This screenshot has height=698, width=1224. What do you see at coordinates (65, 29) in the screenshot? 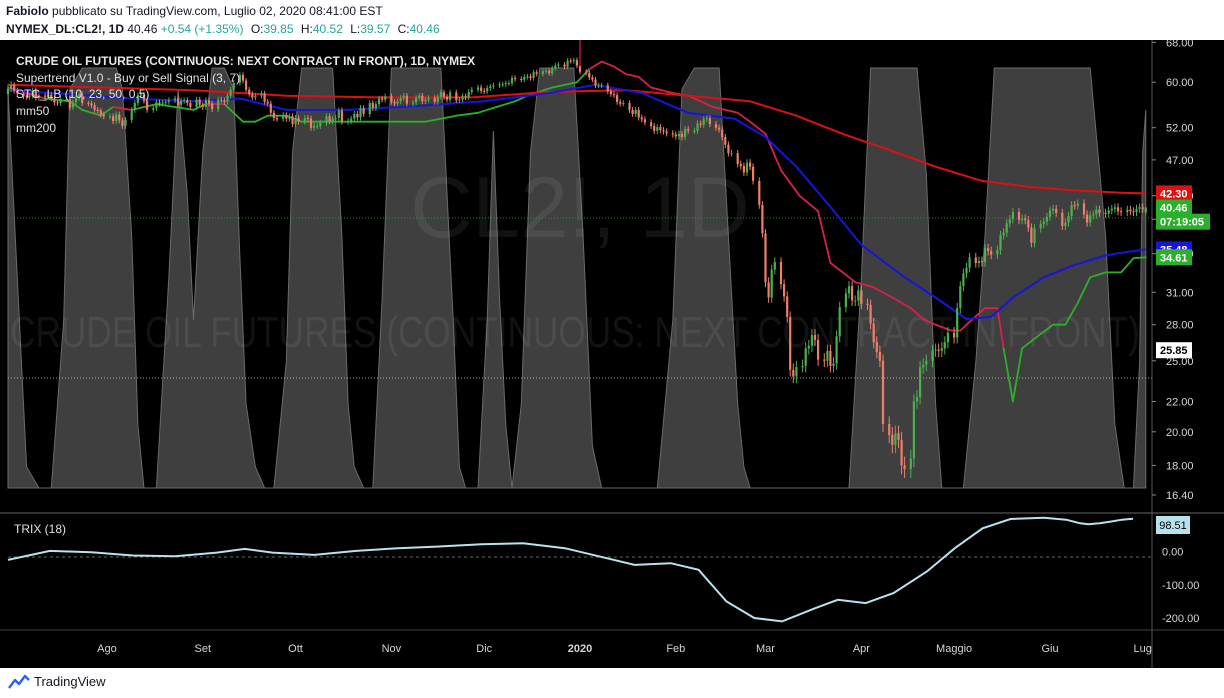
I see `symbol-label: NYMEX_DL:CL2!, 1D` at bounding box center [65, 29].